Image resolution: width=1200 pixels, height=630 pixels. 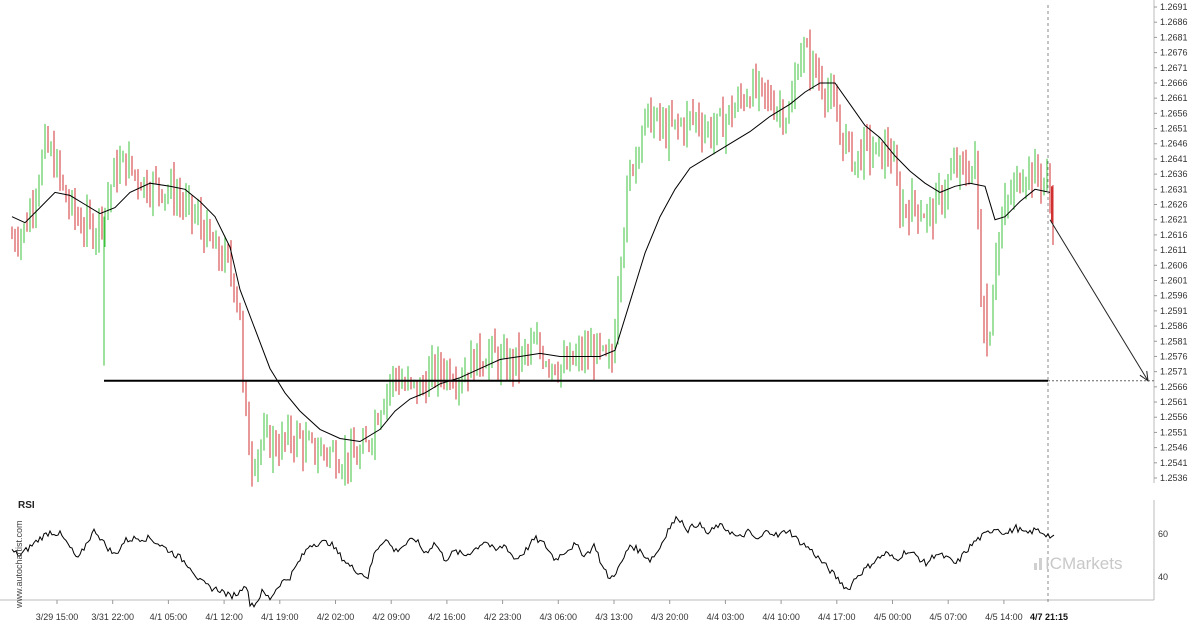 I want to click on rsi-title: RSI, so click(x=26, y=505).